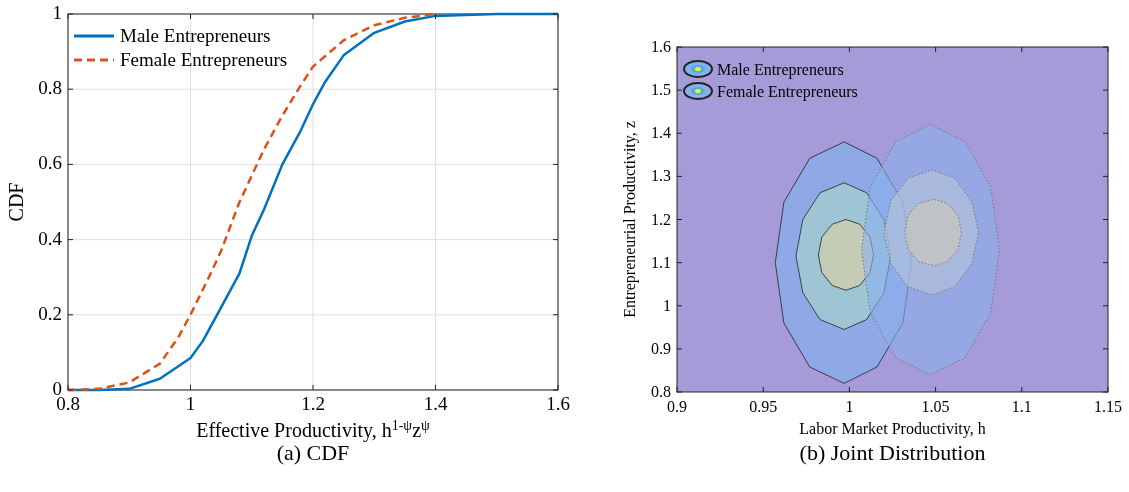  What do you see at coordinates (50, 163) in the screenshot?
I see `y-tick-label: 0.6` at bounding box center [50, 163].